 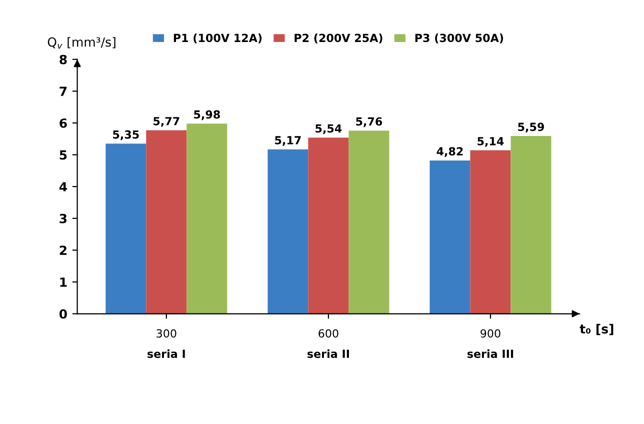 What do you see at coordinates (63, 155) in the screenshot?
I see `y-tick-label: 5` at bounding box center [63, 155].